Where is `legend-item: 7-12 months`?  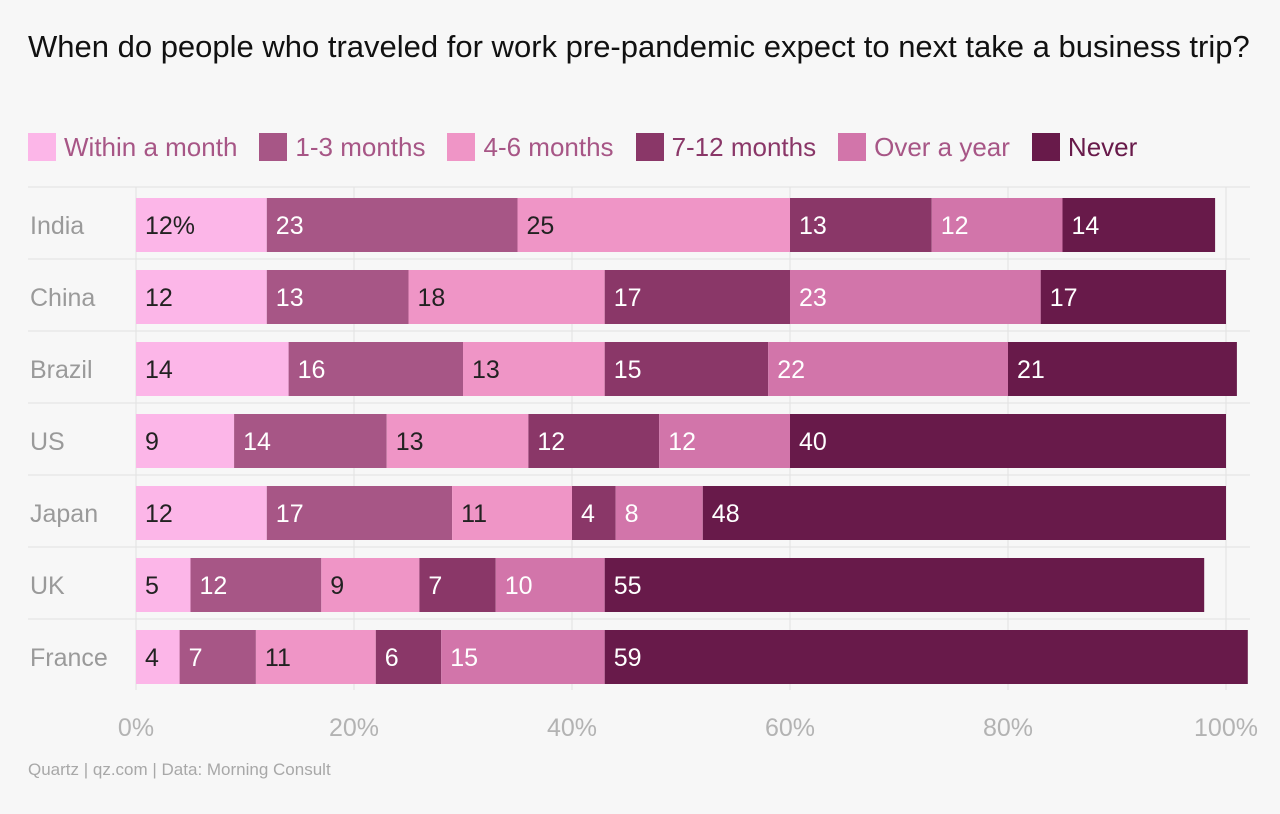 legend-item: 7-12 months is located at coordinates (726, 147).